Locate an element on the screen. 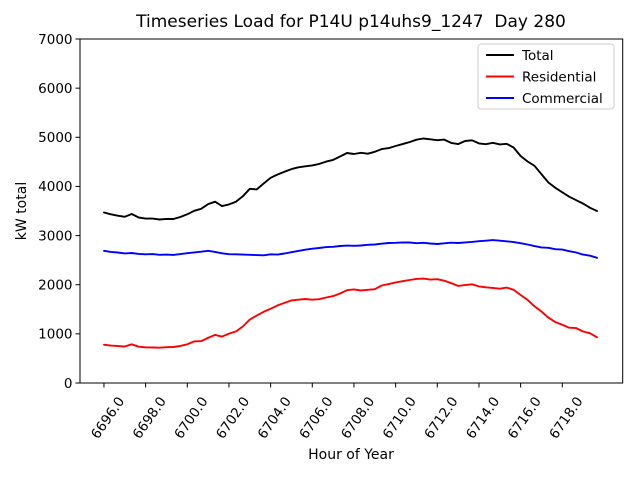 The width and height of the screenshot is (640, 480). series-line-commercial is located at coordinates (350, 249).